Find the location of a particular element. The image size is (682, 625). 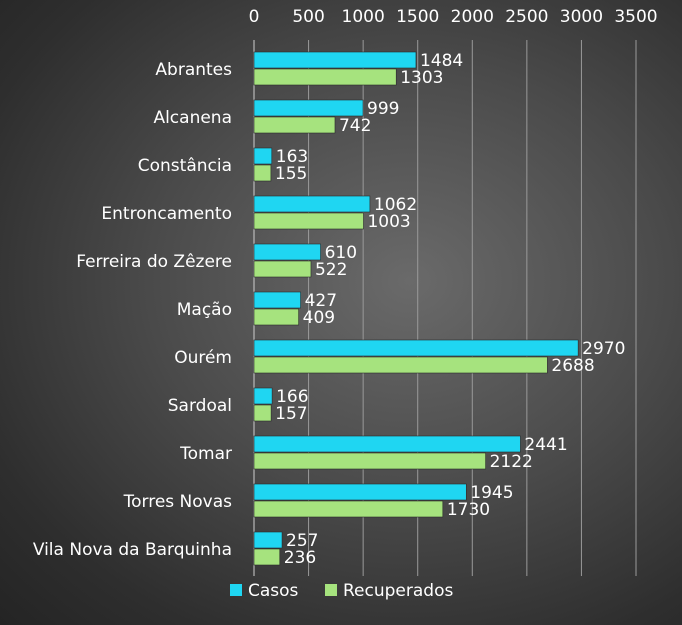

data-label-recuperados: 522 is located at coordinates (331, 270).